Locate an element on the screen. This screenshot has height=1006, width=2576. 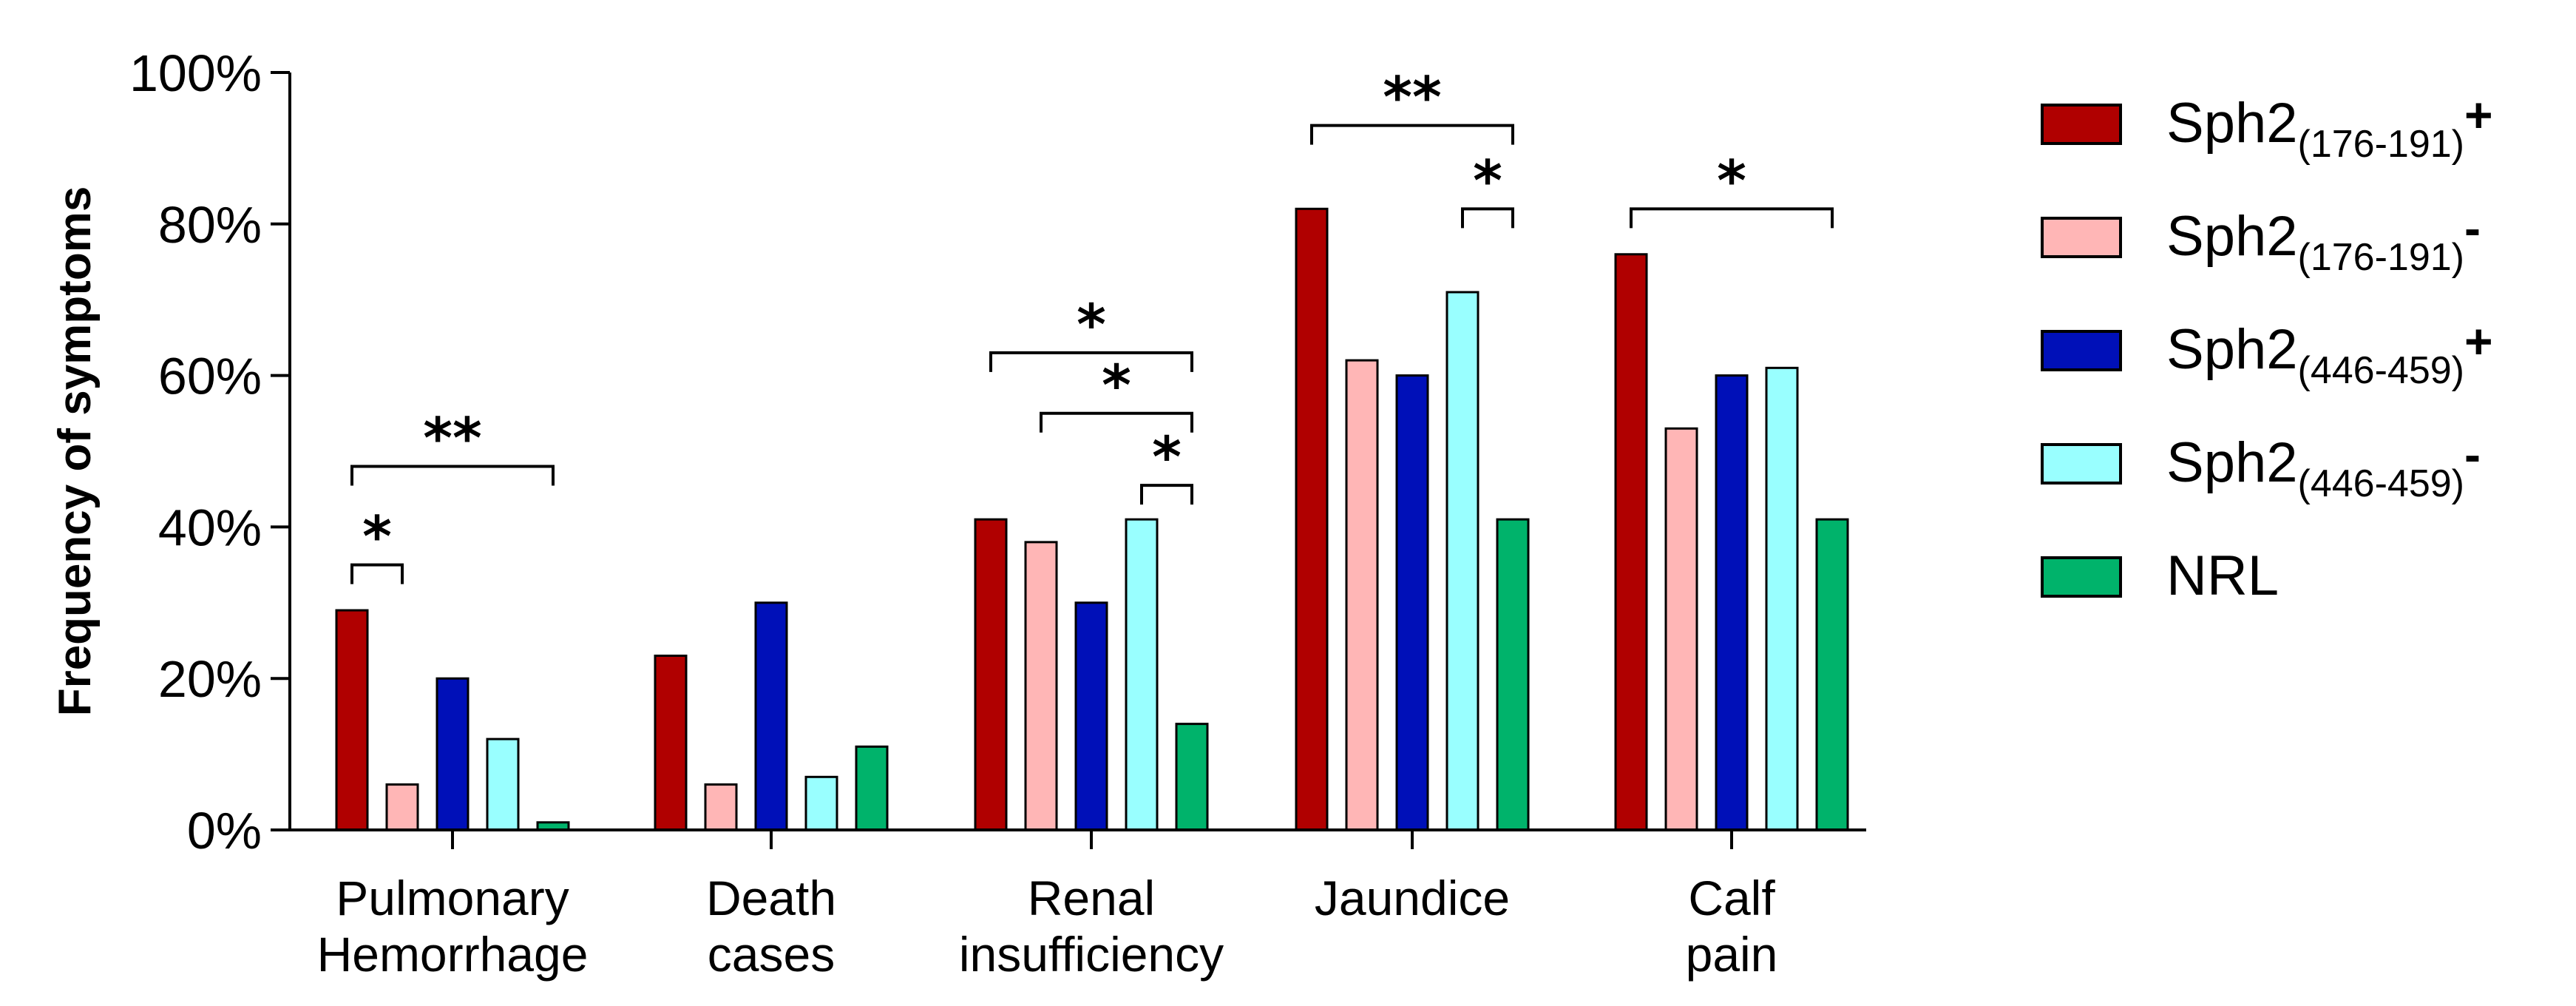
y-tick-label: 80% is located at coordinates (210, 225).